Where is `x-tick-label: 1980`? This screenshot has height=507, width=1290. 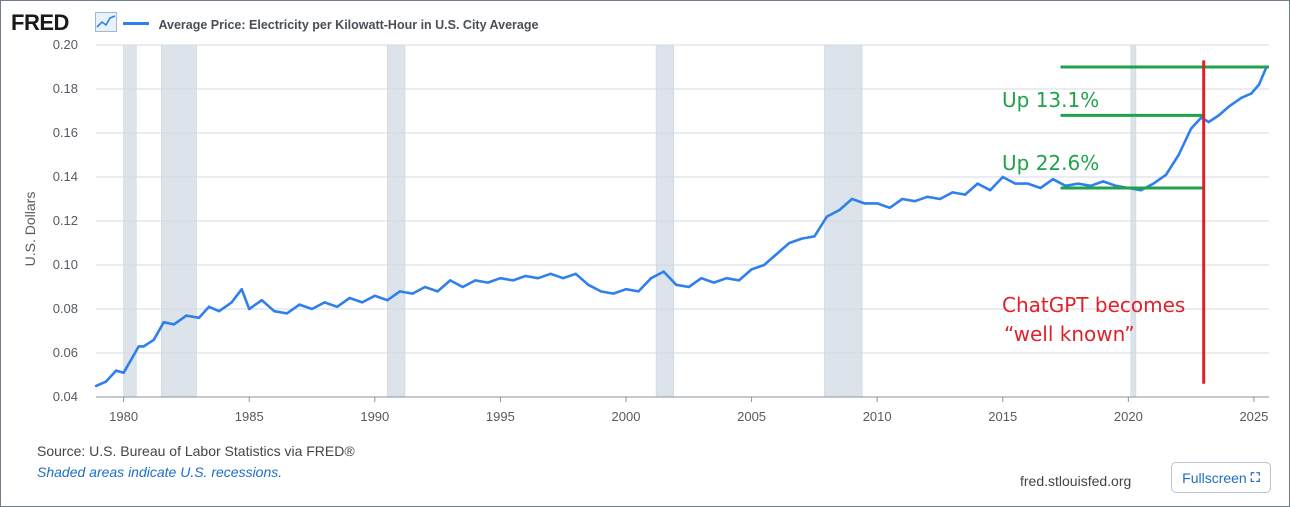 x-tick-label: 1980 is located at coordinates (123, 416).